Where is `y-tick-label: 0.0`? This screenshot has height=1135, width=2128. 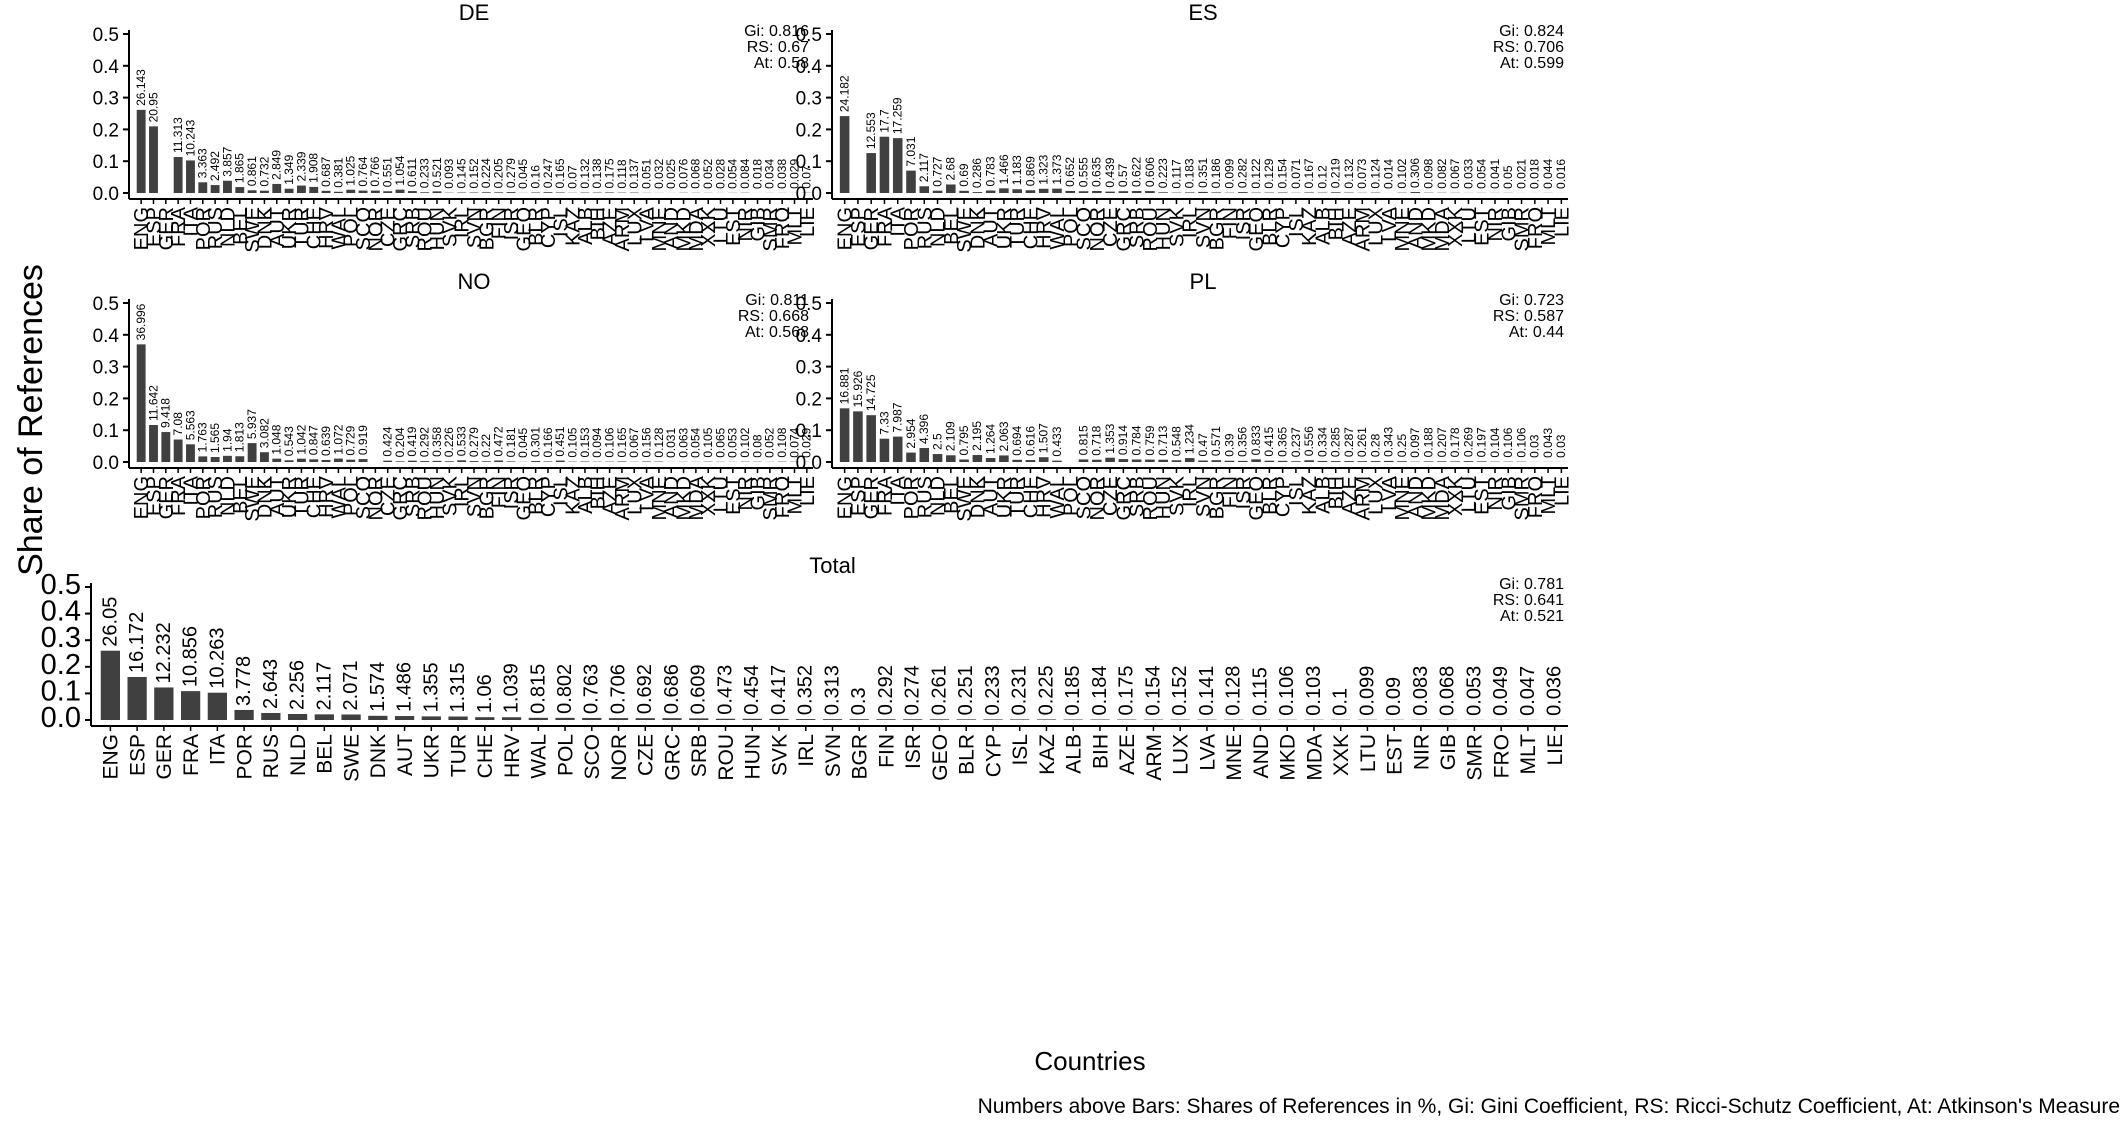
y-tick-label: 0.0 is located at coordinates (106, 463).